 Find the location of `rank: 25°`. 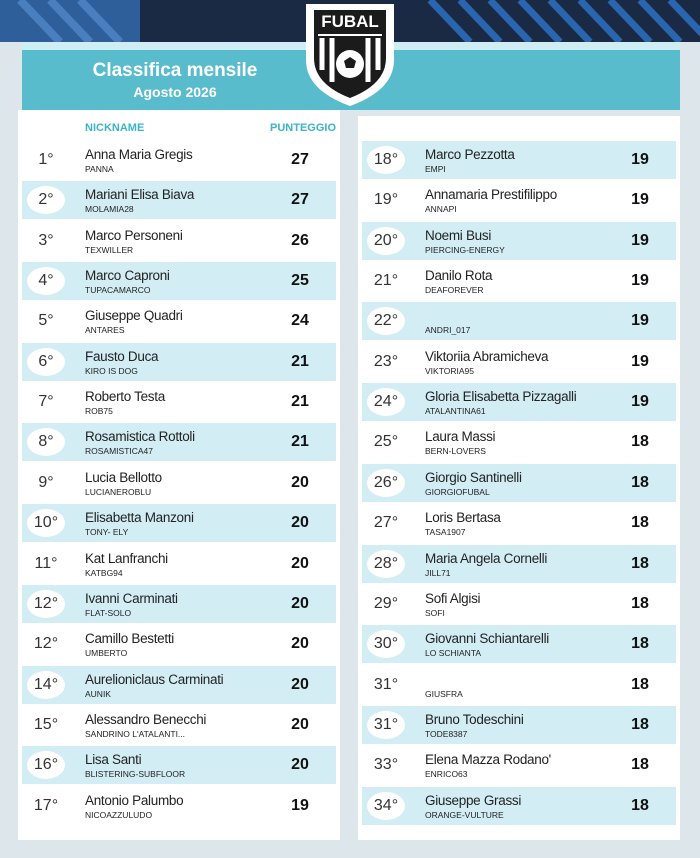

rank: 25° is located at coordinates (386, 442).